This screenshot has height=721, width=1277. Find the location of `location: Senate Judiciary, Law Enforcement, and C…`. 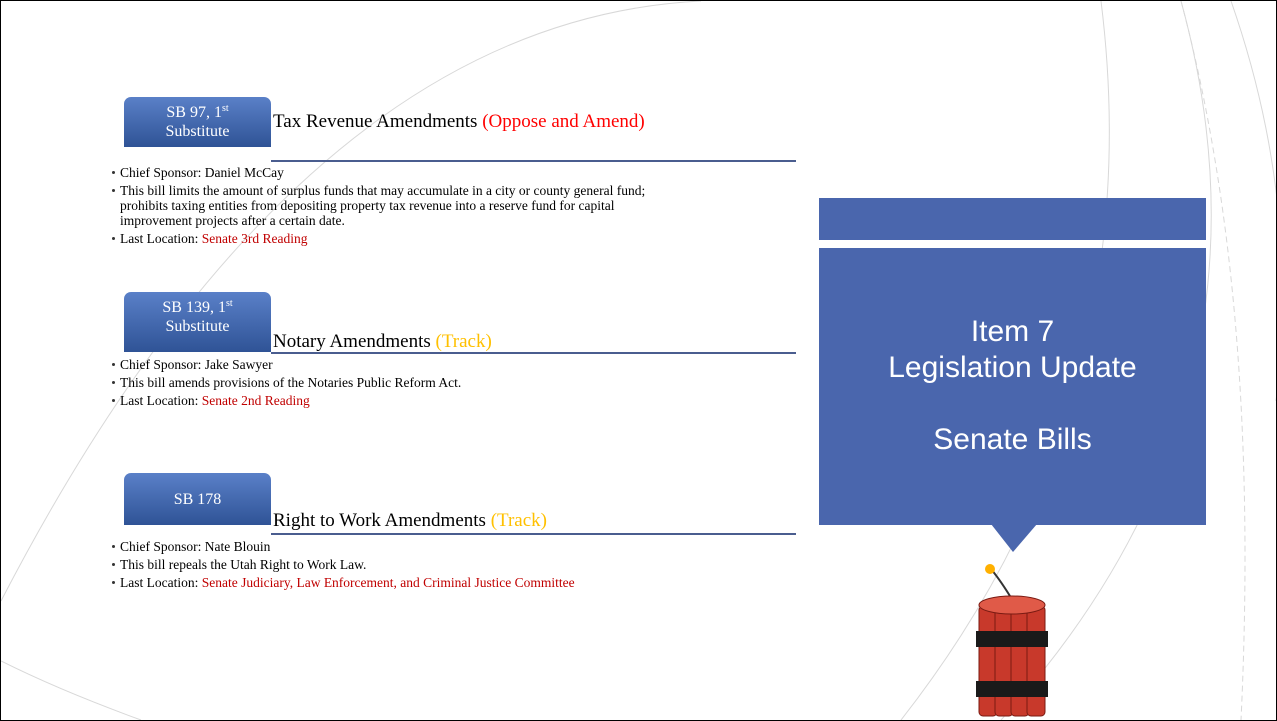

location: Senate Judiciary, Law Enforcement, and C… is located at coordinates (388, 582).